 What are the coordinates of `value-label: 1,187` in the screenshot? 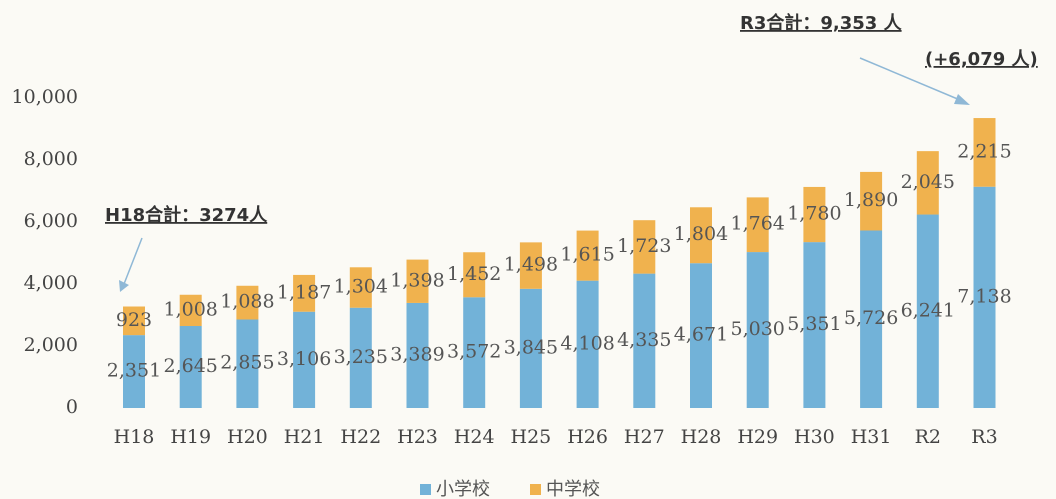 It's located at (304, 292).